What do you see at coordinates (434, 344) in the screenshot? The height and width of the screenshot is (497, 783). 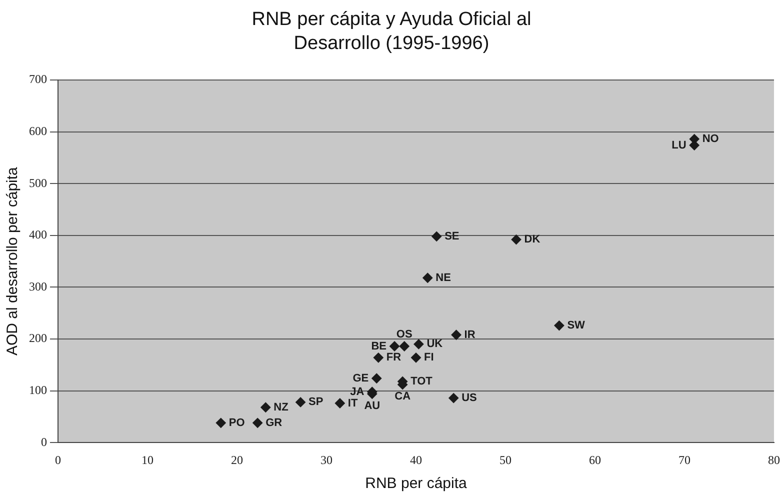 I see `annotation: UK` at bounding box center [434, 344].